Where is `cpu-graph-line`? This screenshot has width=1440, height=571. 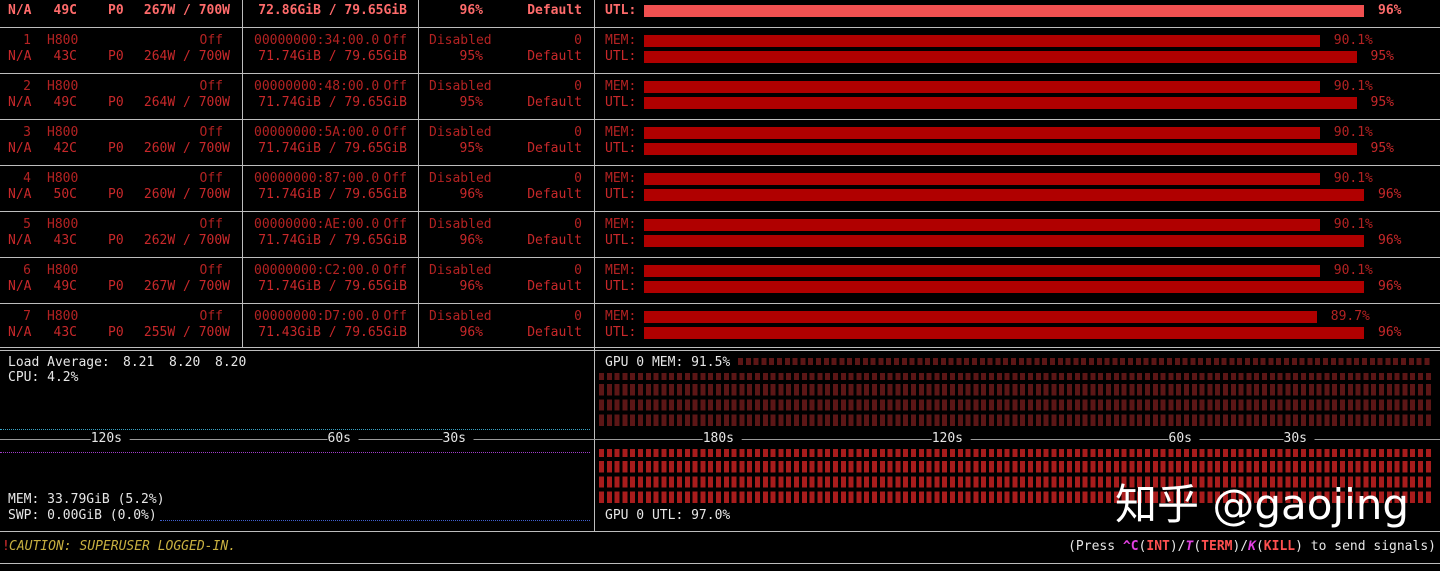 cpu-graph-line is located at coordinates (295, 429).